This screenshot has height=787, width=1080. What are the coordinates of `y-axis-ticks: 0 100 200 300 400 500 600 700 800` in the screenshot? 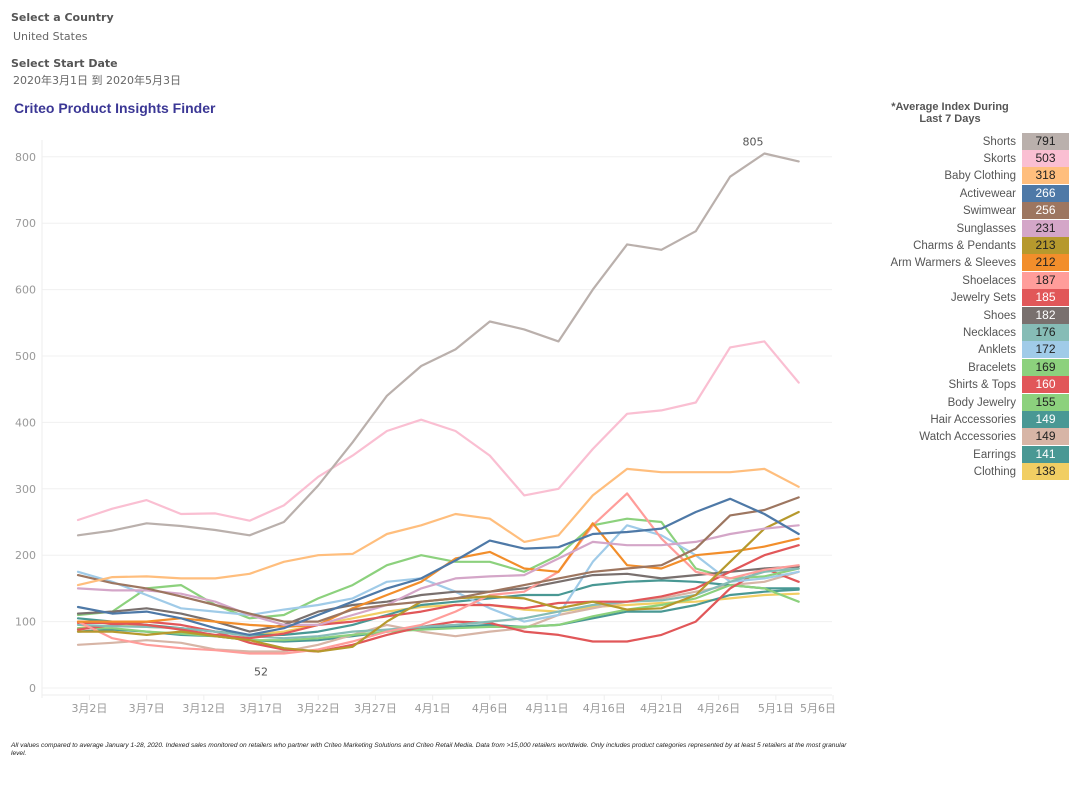 It's located at (25, 423).